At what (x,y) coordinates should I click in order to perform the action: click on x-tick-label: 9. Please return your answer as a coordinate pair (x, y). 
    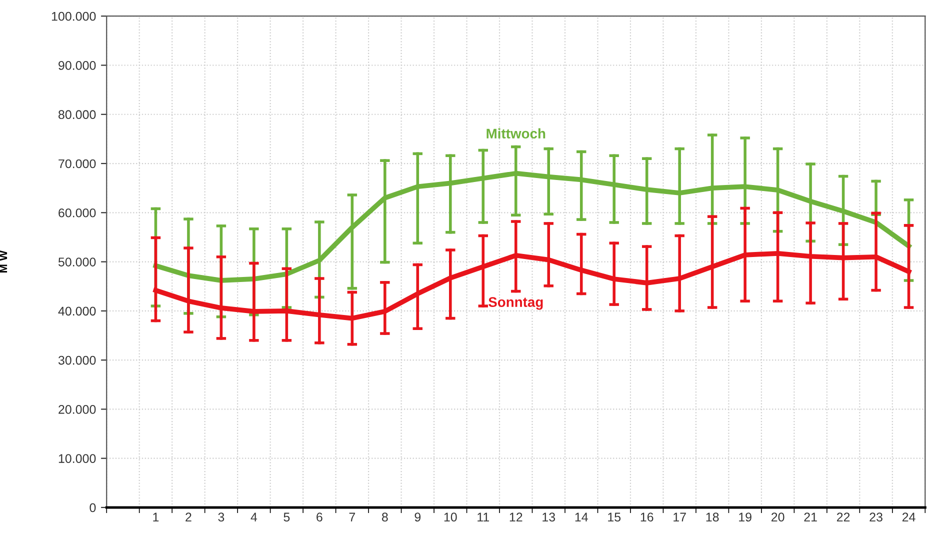
    Looking at the image, I should click on (417, 517).